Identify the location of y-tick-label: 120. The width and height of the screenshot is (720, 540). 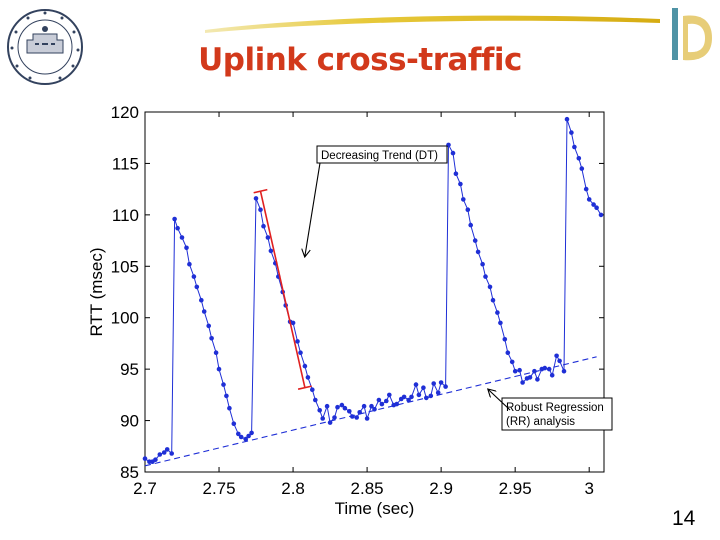
(125, 112).